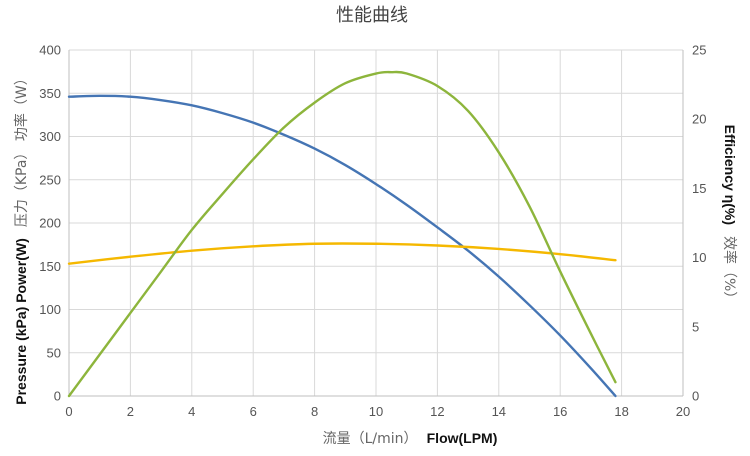 This screenshot has width=750, height=456. I want to click on y-left-tick-label: 350, so click(50, 93).